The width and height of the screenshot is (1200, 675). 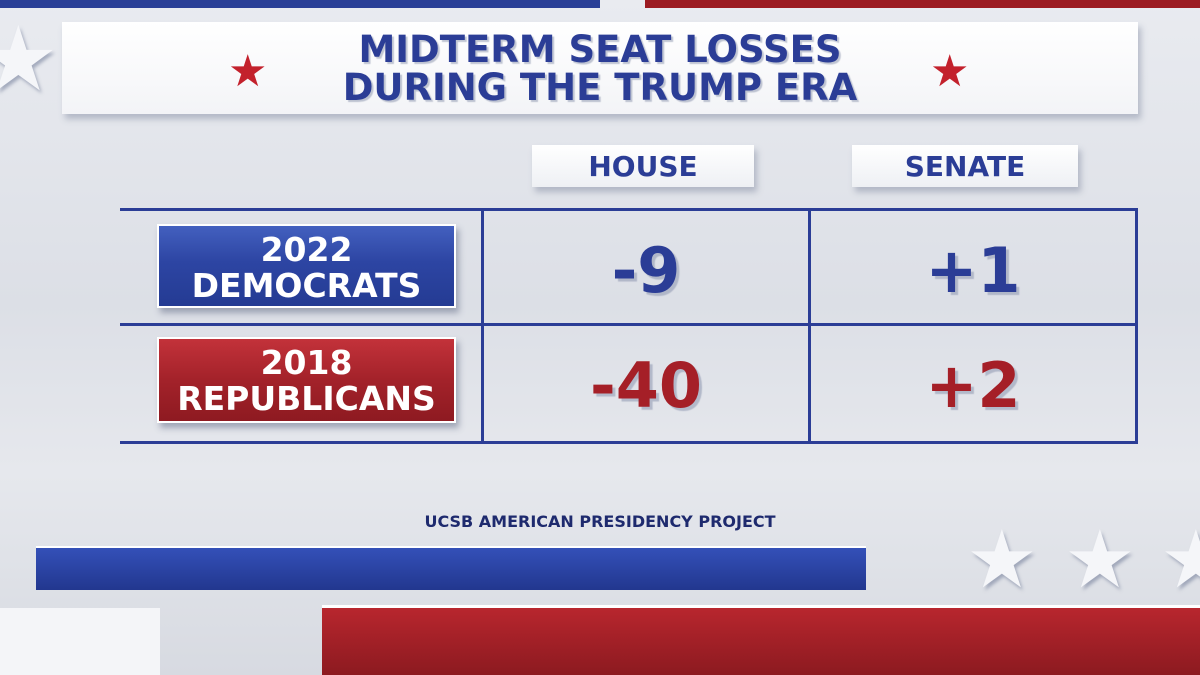 I want to click on row-label-year: 2022, so click(x=306, y=249).